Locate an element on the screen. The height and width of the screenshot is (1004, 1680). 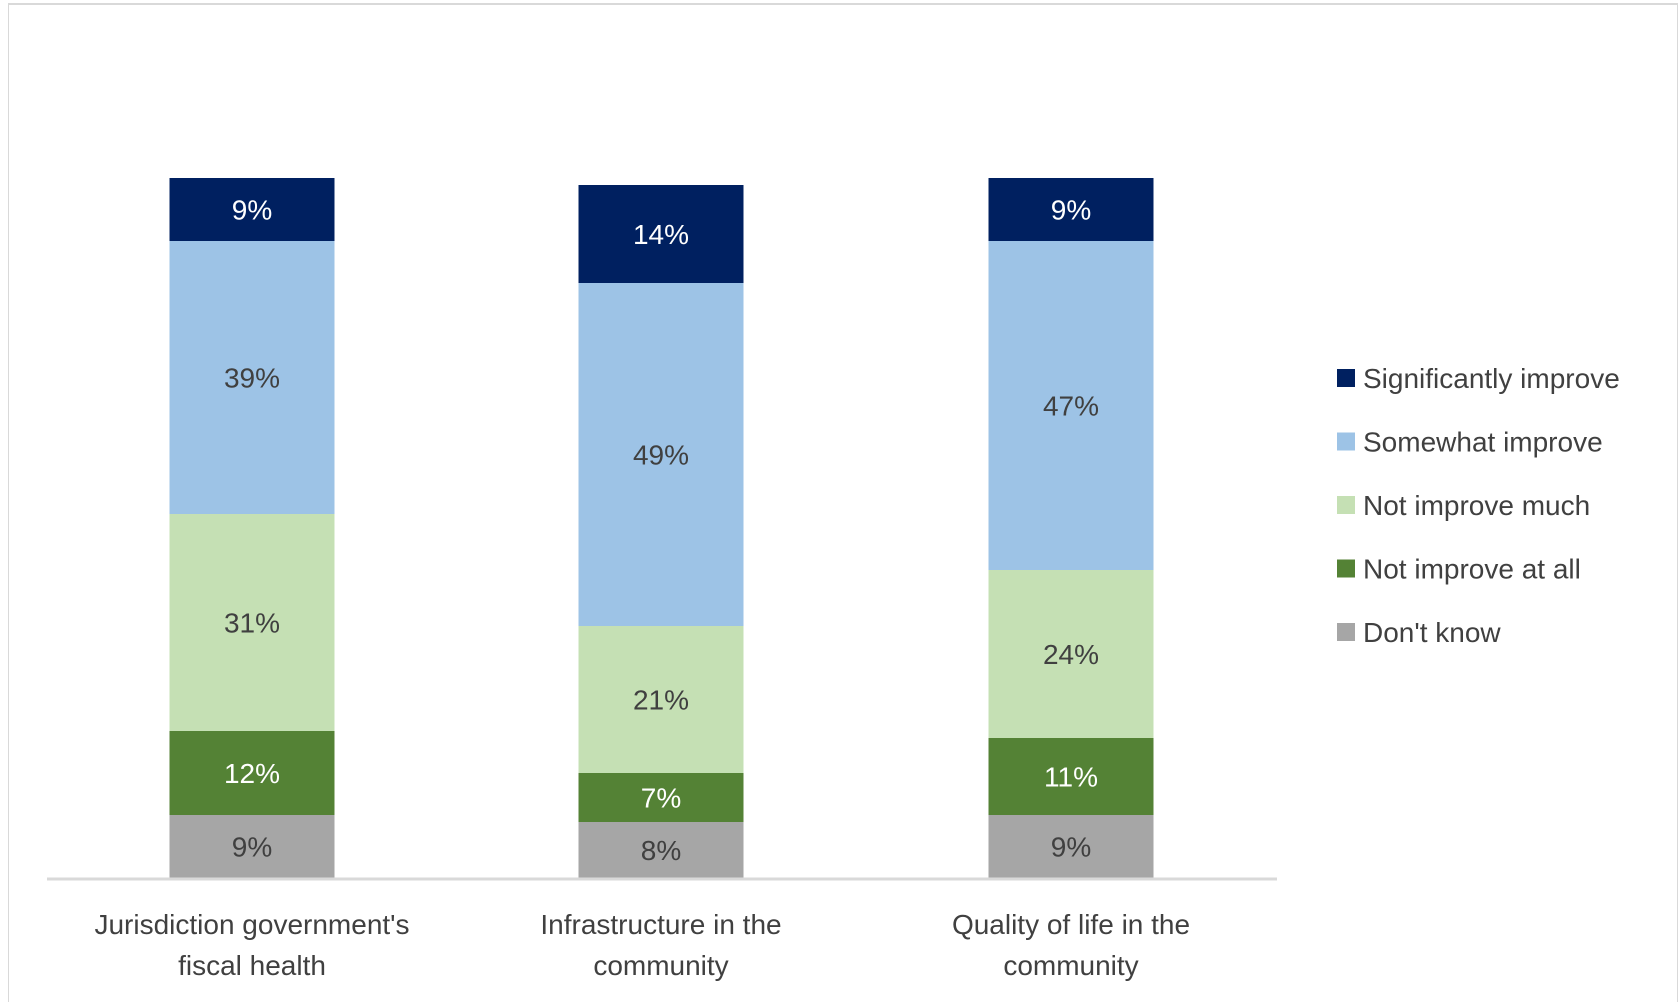
category-label-3-line-1: Quality of life in the is located at coordinates (1071, 924).